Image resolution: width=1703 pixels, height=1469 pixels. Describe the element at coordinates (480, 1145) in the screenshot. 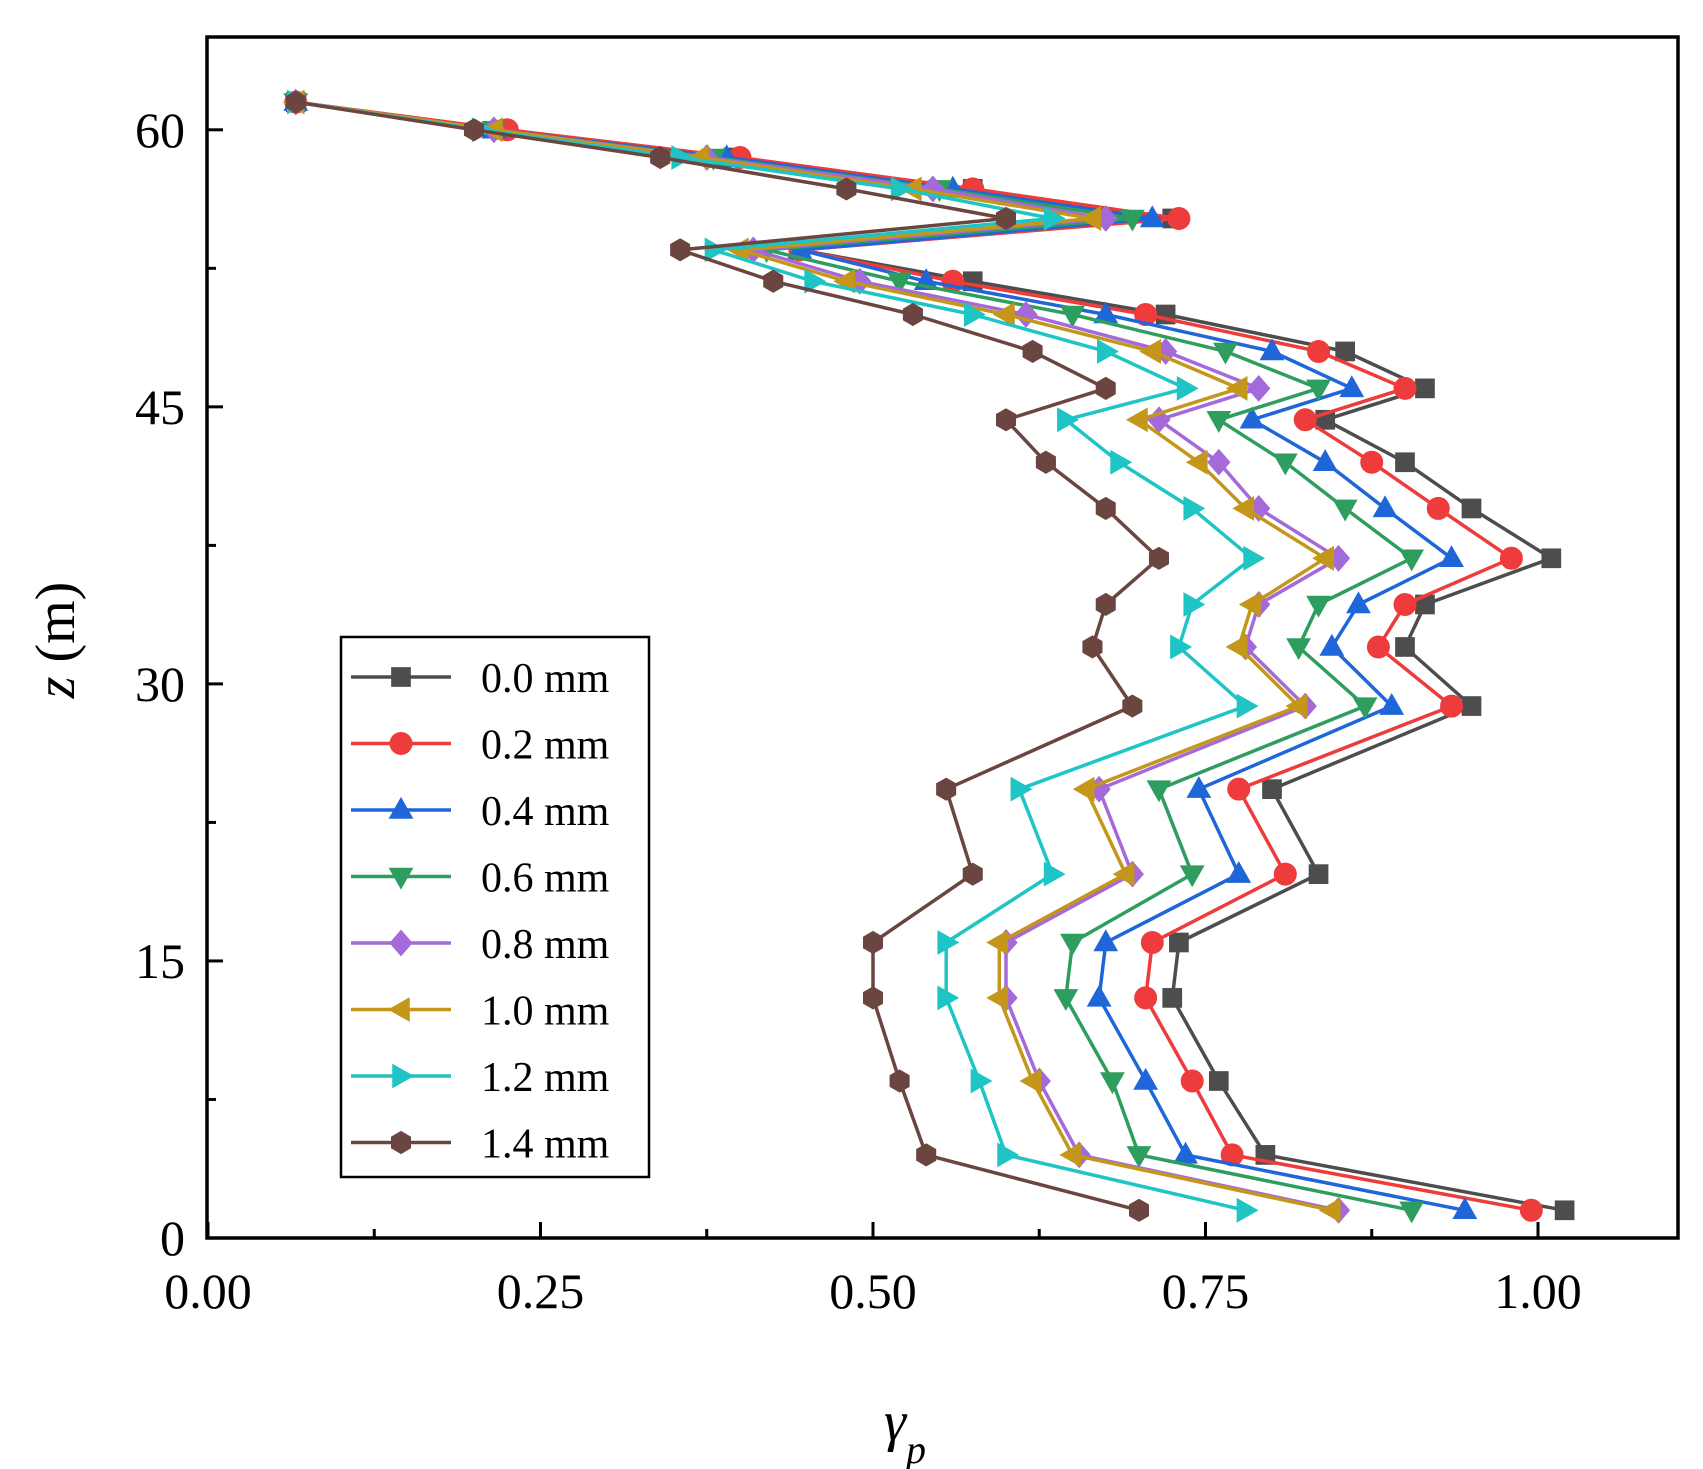

I see `legend-entry: 1.4 mm` at that location.